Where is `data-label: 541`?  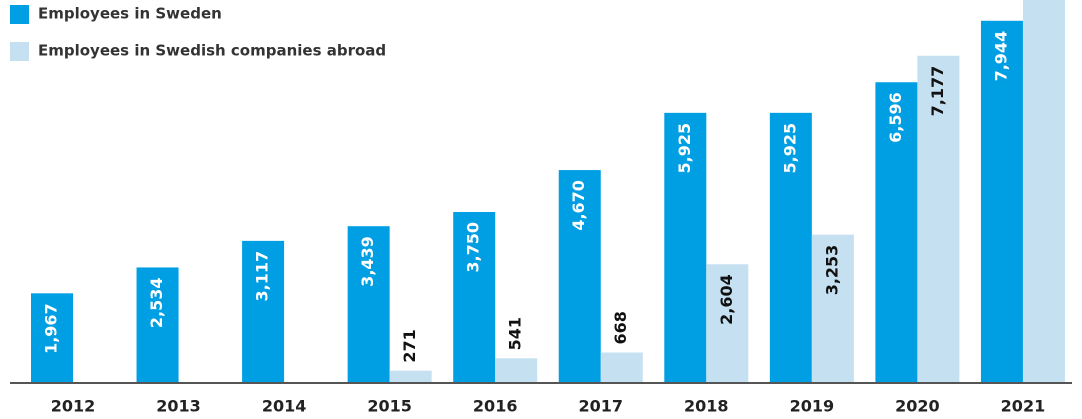
data-label: 541 is located at coordinates (515, 333).